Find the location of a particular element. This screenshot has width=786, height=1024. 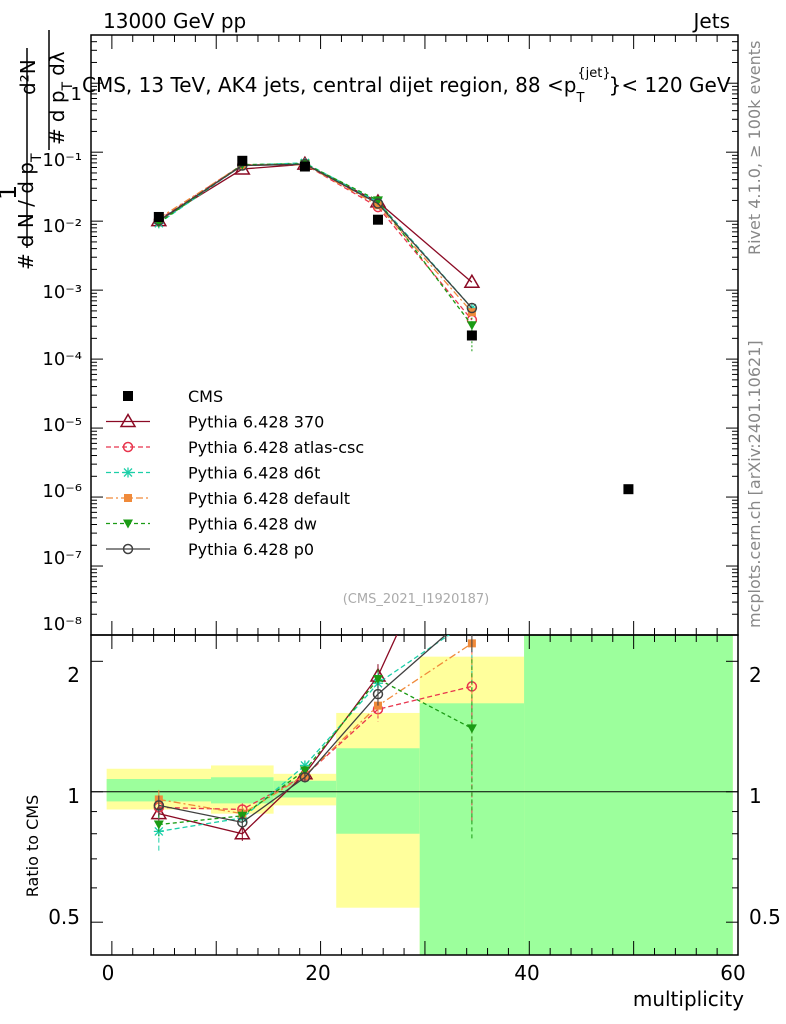

legend-marker-p370 is located at coordinates (128, 420).